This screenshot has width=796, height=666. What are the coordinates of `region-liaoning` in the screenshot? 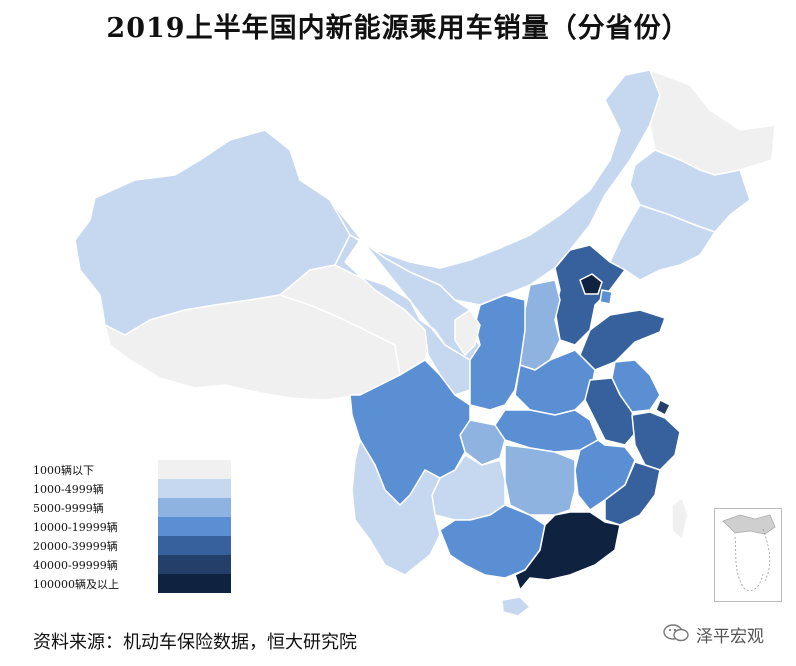 It's located at (662, 242).